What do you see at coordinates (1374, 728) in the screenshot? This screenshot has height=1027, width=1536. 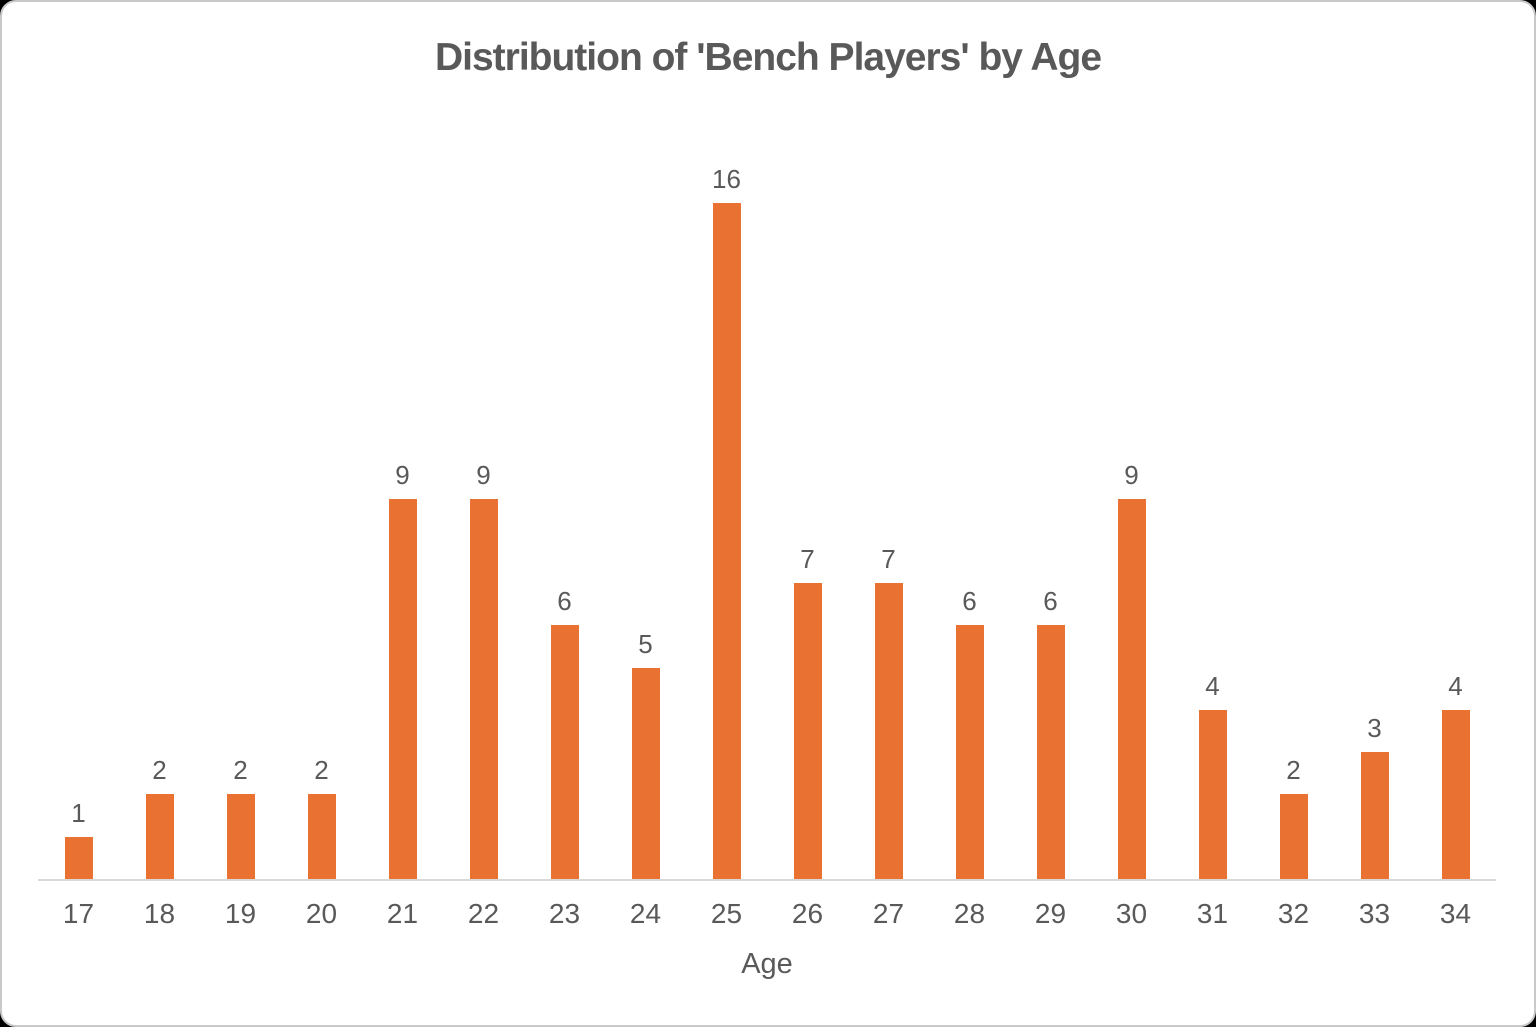 I see `bar-value-label: 3` at bounding box center [1374, 728].